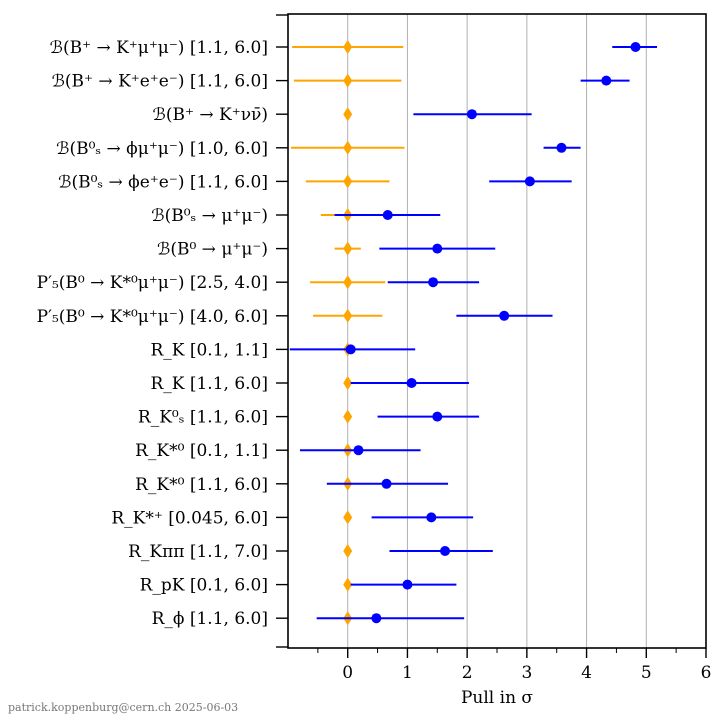 This screenshot has width=720, height=720. Describe the element at coordinates (646, 673) in the screenshot. I see `x-tick-label: 5` at that location.